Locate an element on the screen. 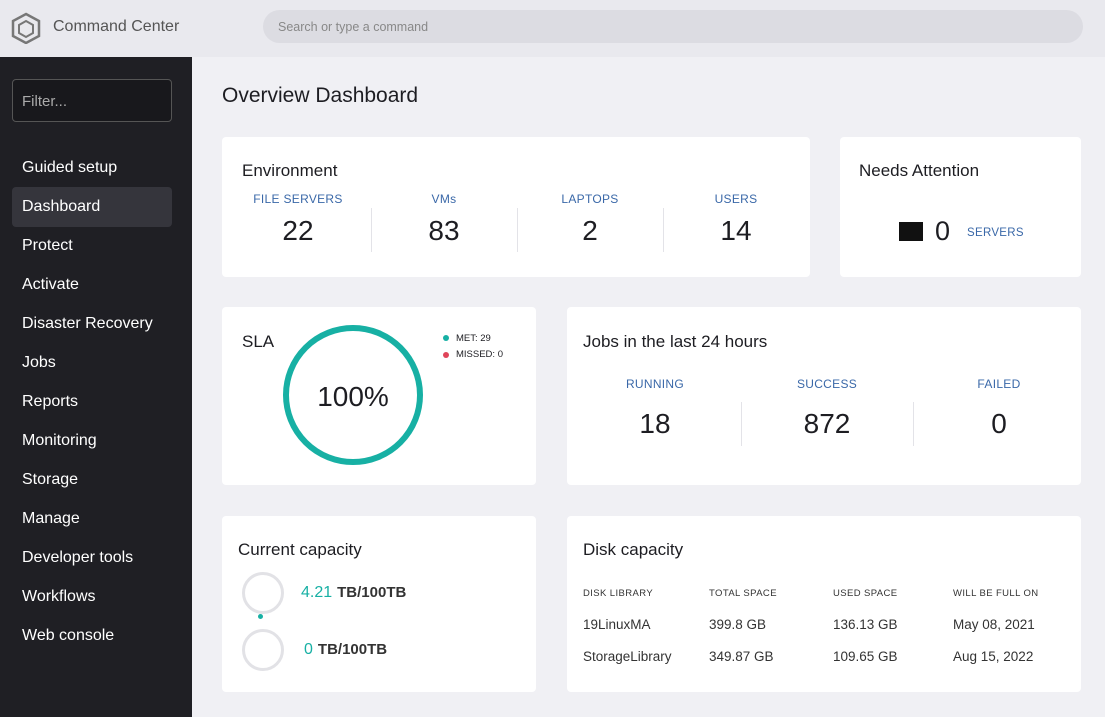  stat-label: FILE SERVERS is located at coordinates (298, 199).